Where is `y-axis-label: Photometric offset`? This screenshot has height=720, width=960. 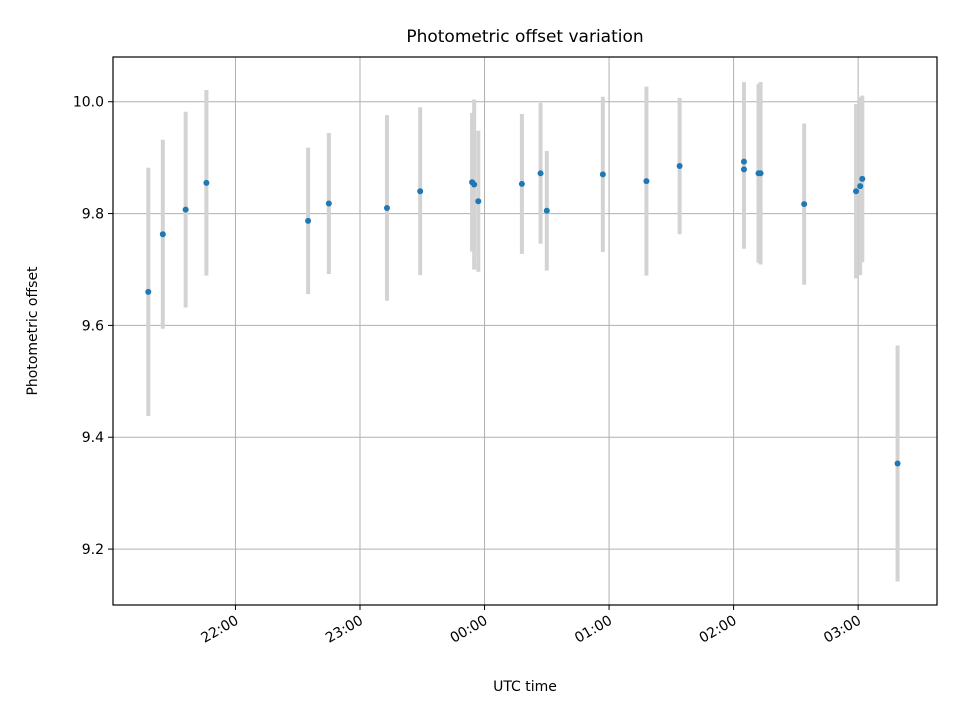 y-axis-label: Photometric offset is located at coordinates (33, 331).